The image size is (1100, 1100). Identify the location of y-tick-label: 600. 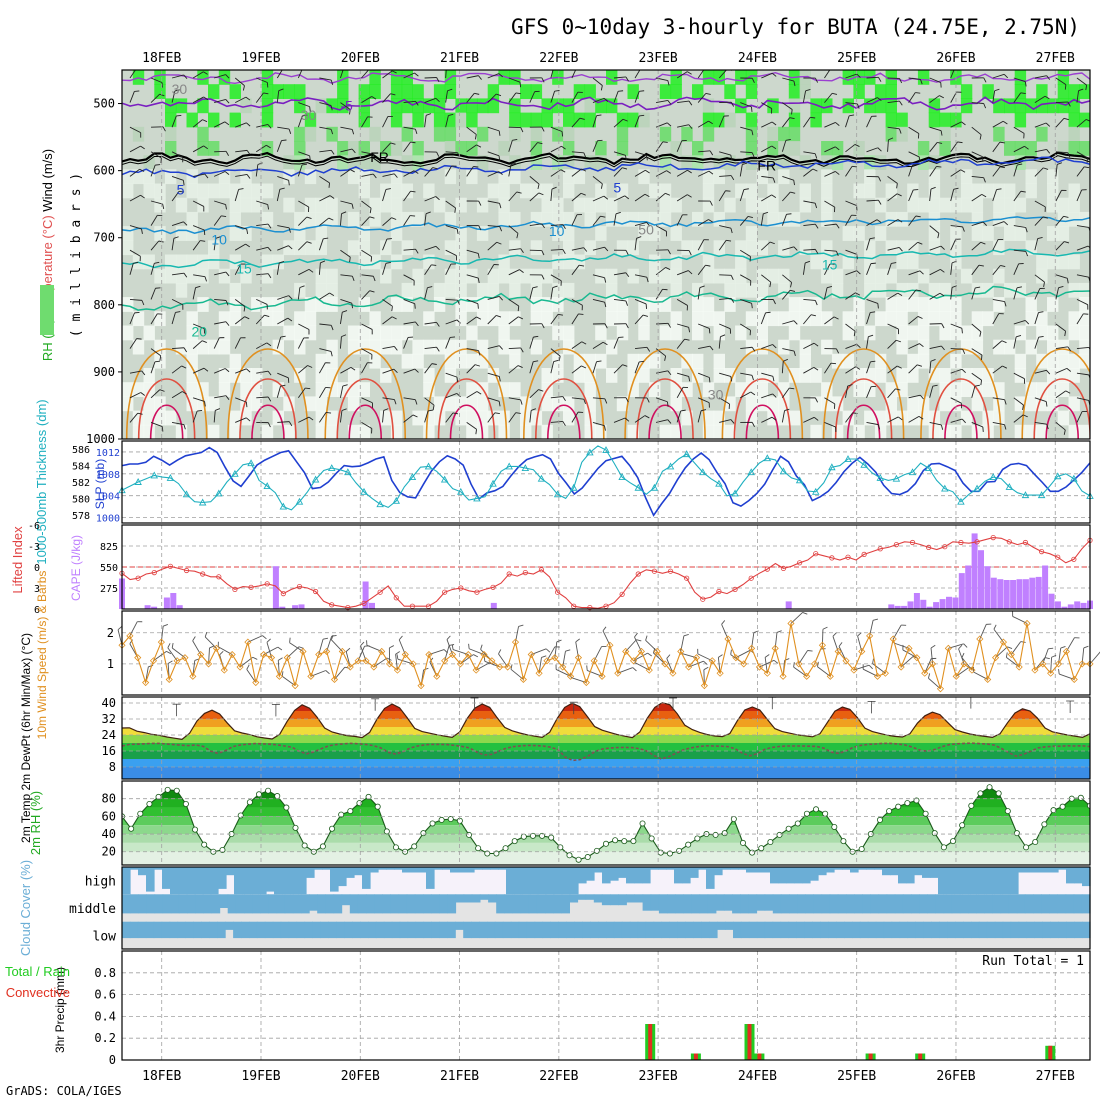
(104, 171).